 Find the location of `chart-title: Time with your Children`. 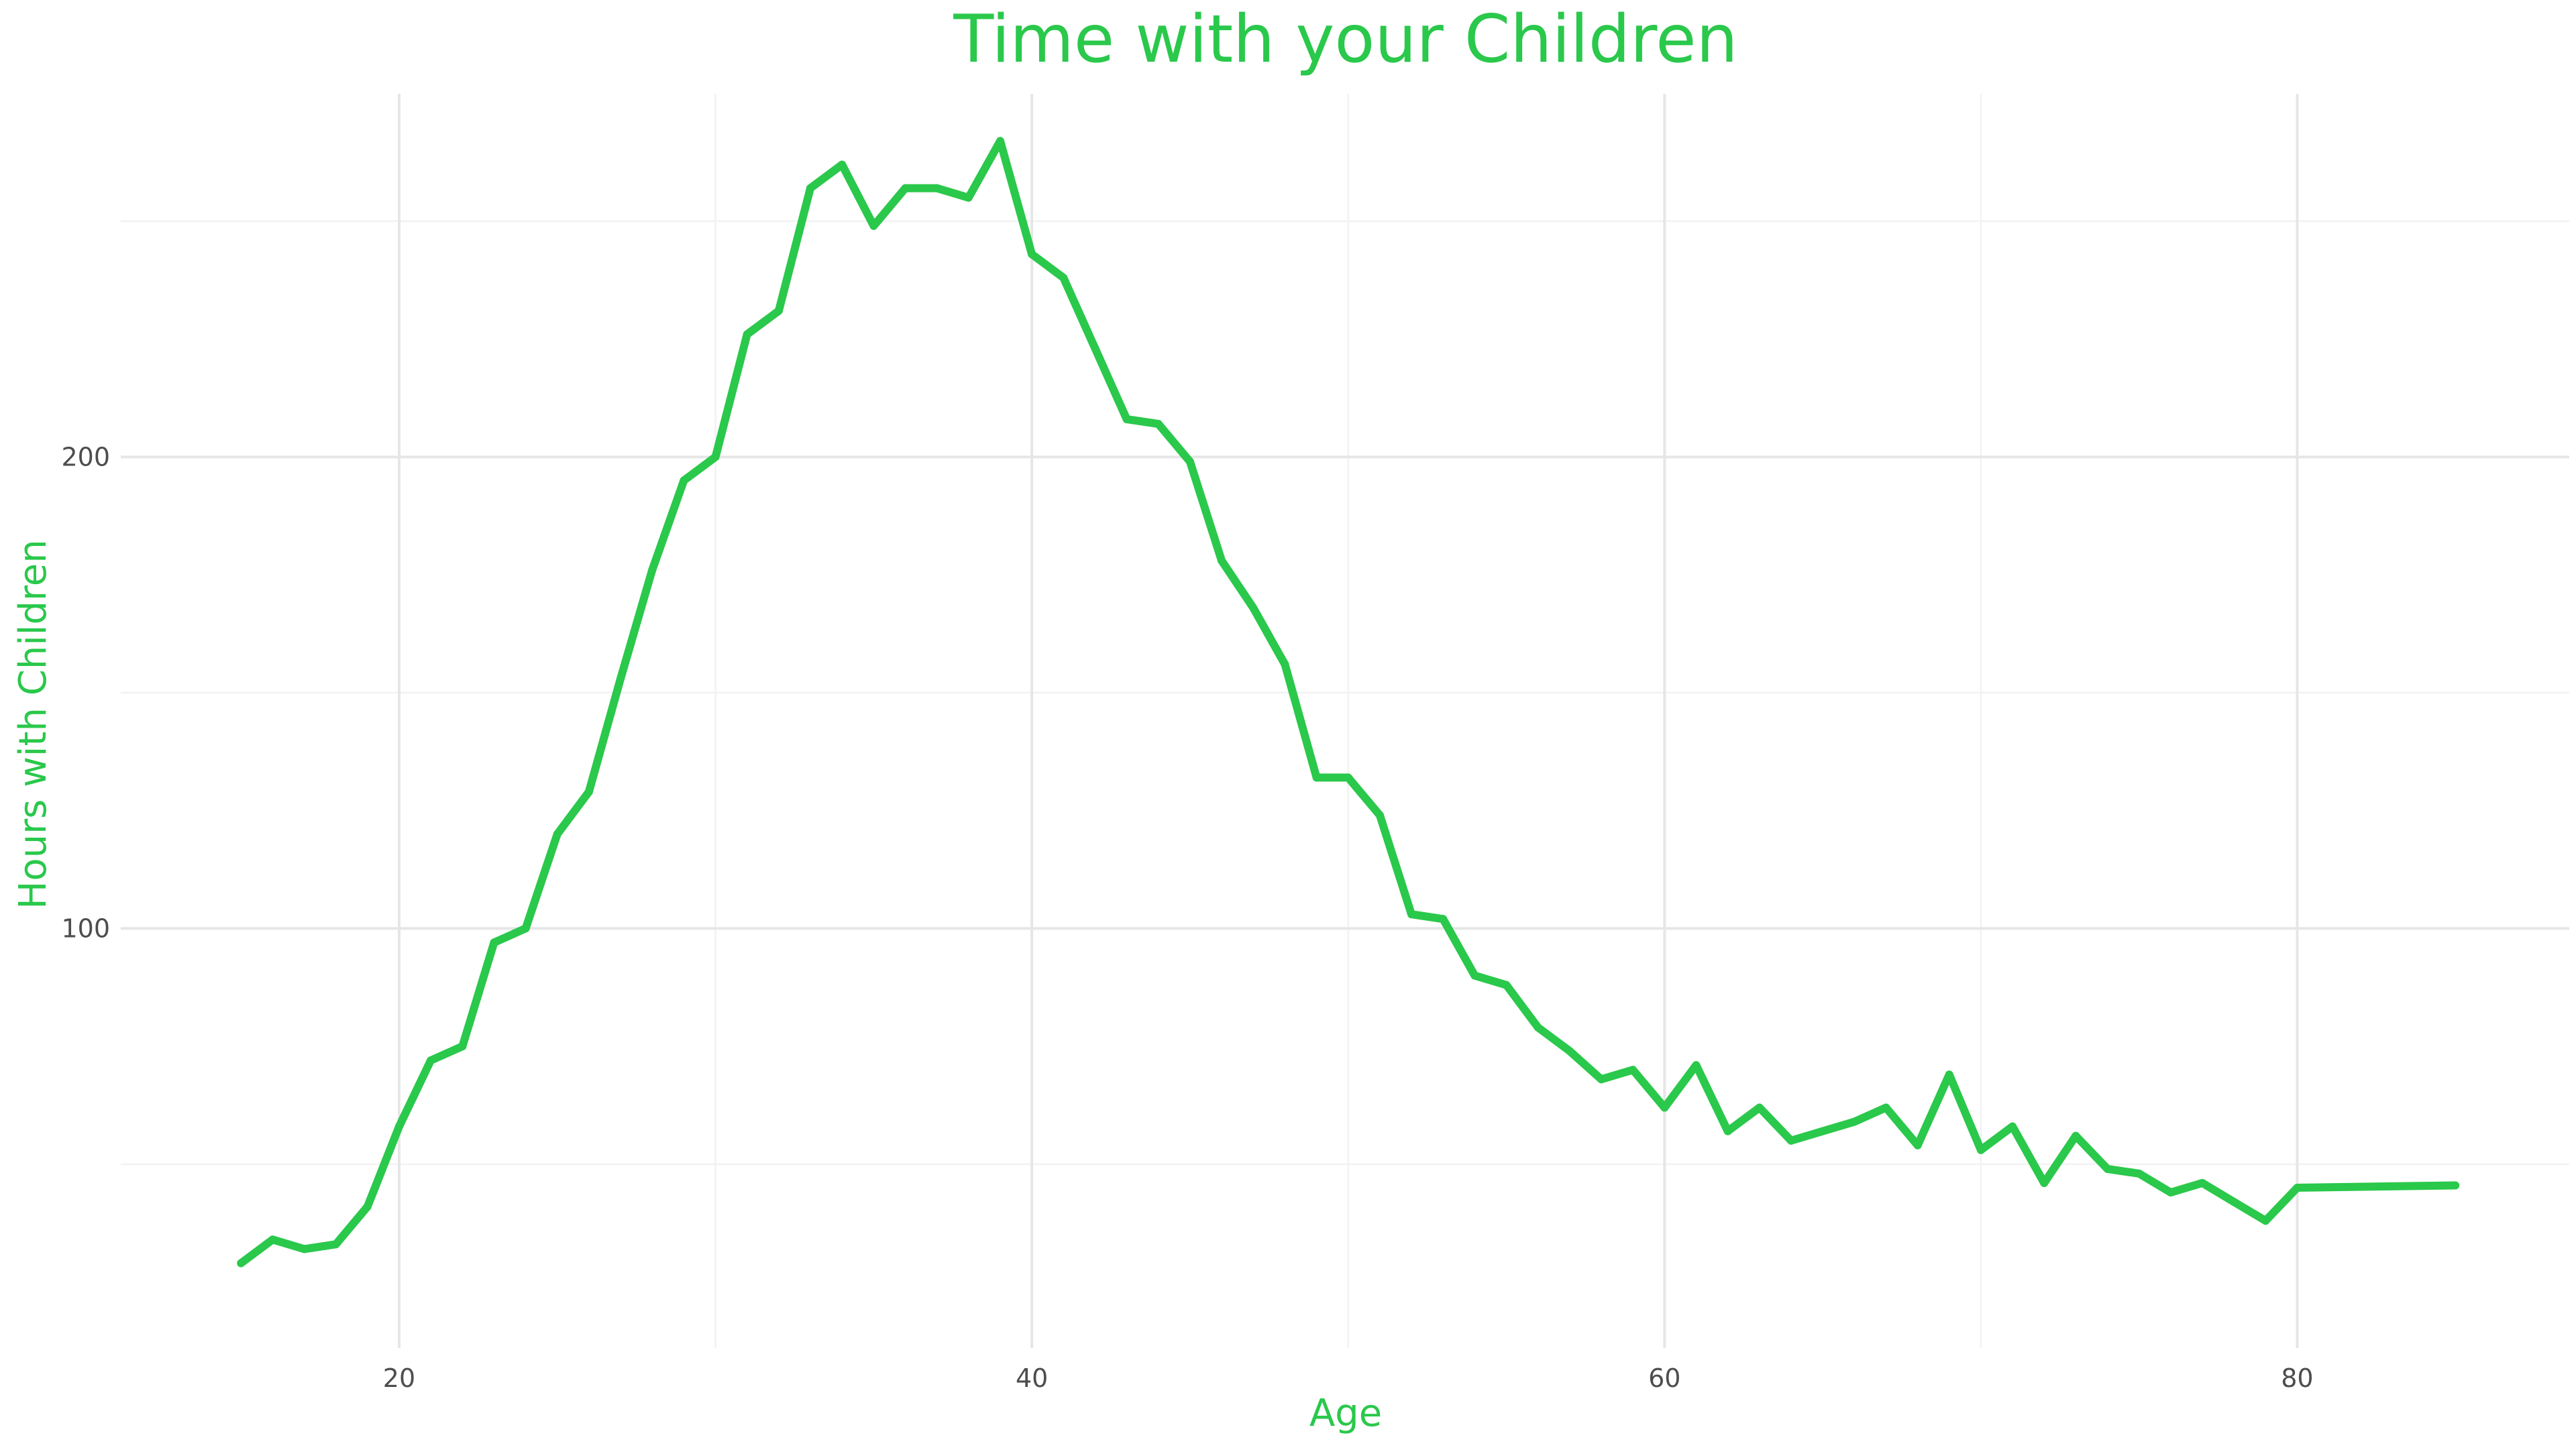

chart-title: Time with your Children is located at coordinates (1345, 39).